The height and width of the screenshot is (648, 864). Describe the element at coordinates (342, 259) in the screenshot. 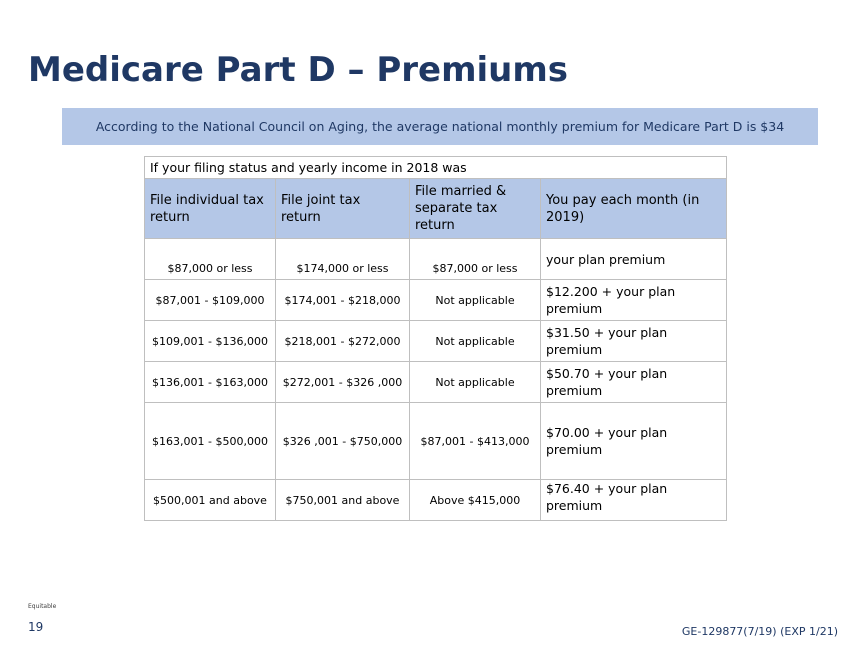

I see `cell-joint: $174,000 or less` at that location.